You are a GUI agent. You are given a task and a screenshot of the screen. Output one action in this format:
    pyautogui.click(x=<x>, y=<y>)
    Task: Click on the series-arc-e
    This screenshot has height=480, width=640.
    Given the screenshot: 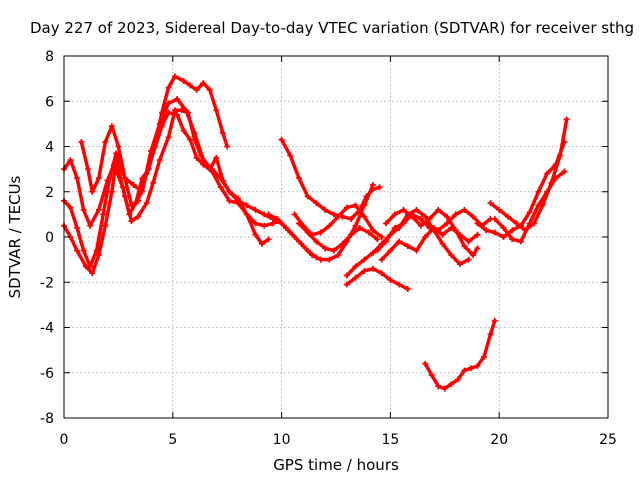 What is the action you would take?
    pyautogui.click(x=330, y=179)
    